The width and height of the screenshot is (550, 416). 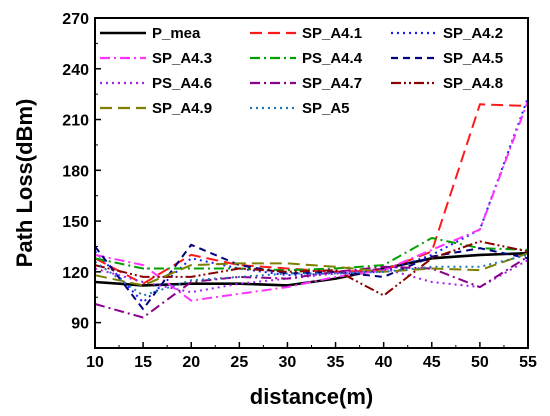 I want to click on legend-label: PS_A4.4, so click(x=332, y=58).